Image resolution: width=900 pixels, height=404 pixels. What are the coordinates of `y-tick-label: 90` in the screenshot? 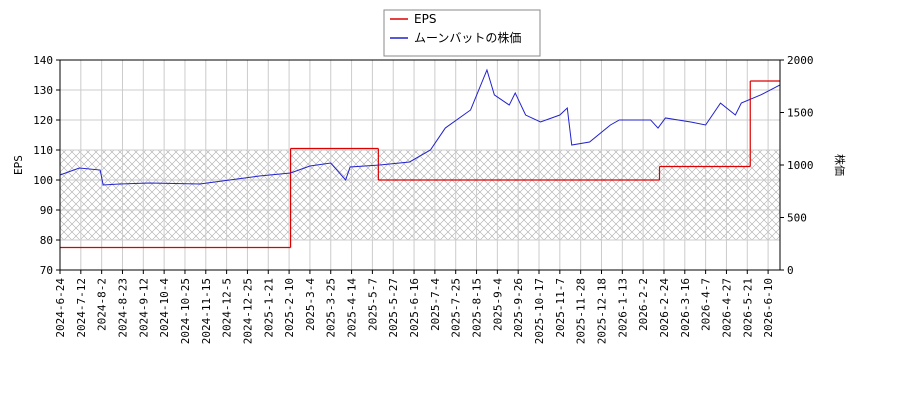 It's located at (46, 210).